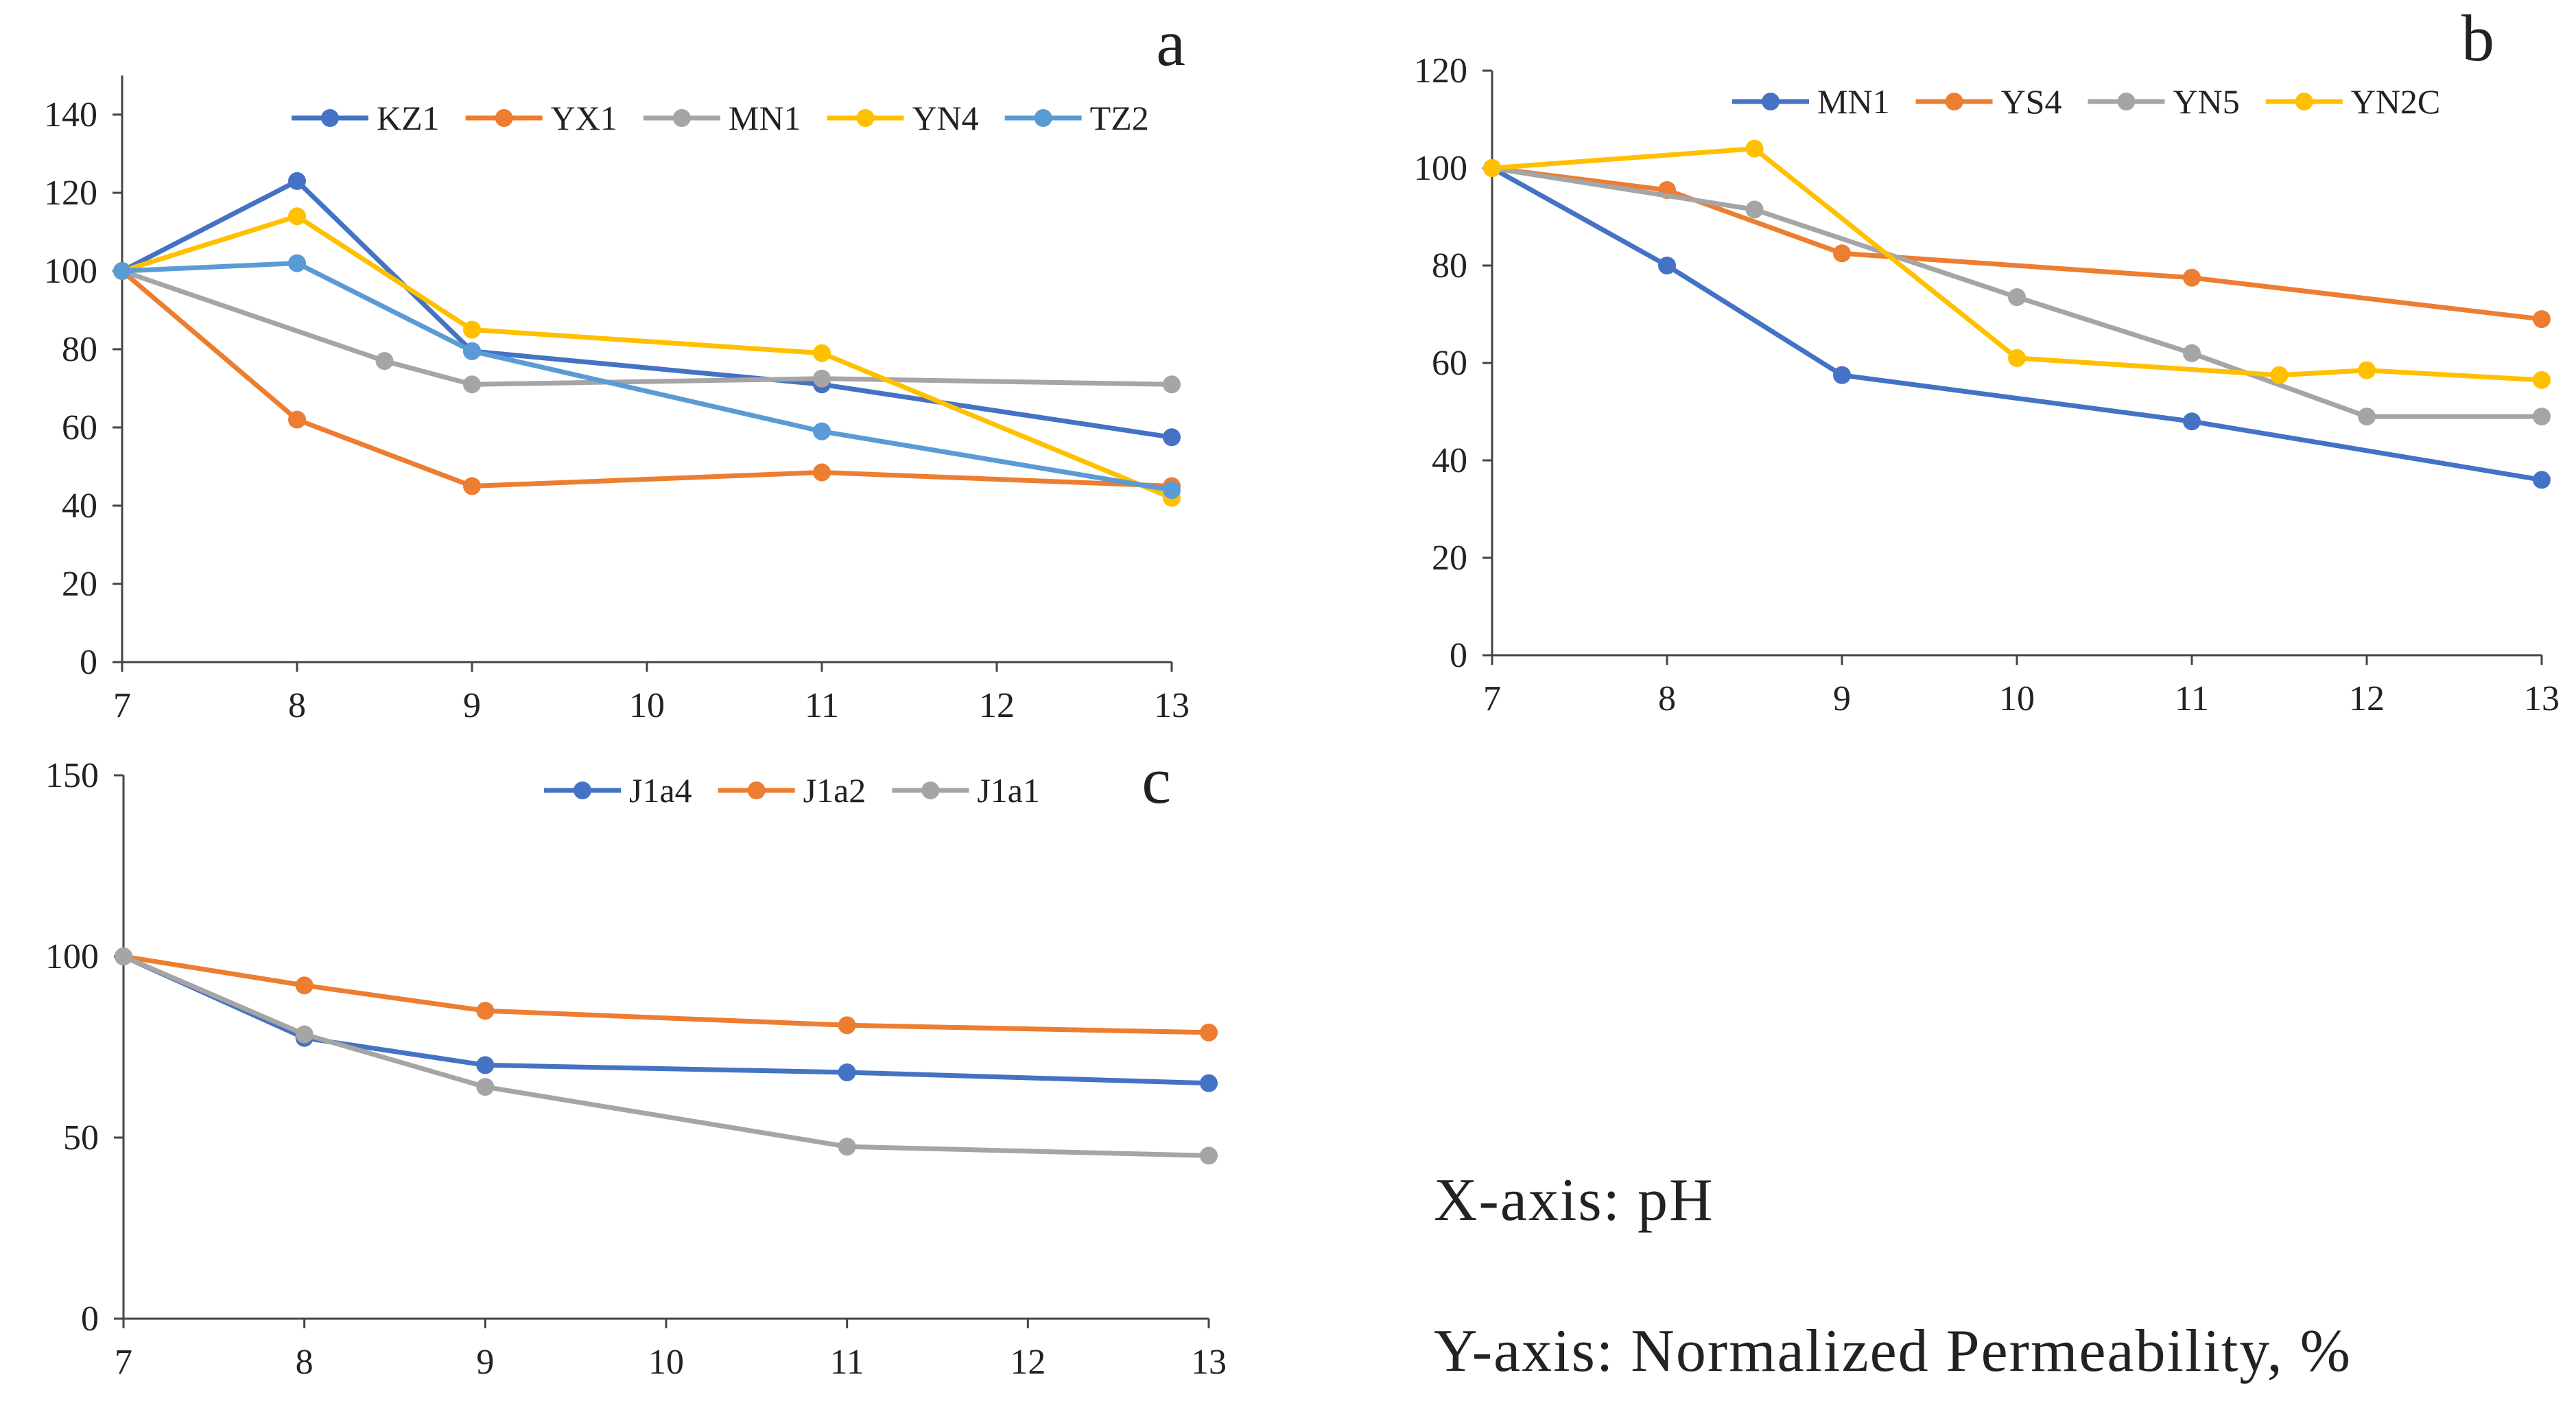  What do you see at coordinates (2477, 38) in the screenshot?
I see `panel-letter: b` at bounding box center [2477, 38].